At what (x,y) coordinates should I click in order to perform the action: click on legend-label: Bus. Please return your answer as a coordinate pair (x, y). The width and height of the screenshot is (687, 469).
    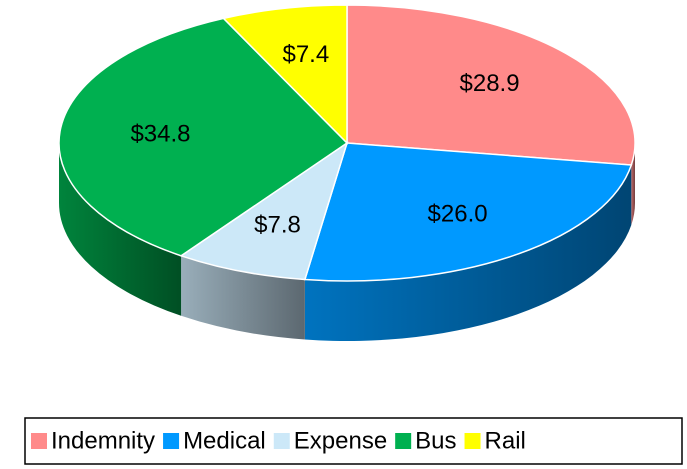
    Looking at the image, I should click on (435, 440).